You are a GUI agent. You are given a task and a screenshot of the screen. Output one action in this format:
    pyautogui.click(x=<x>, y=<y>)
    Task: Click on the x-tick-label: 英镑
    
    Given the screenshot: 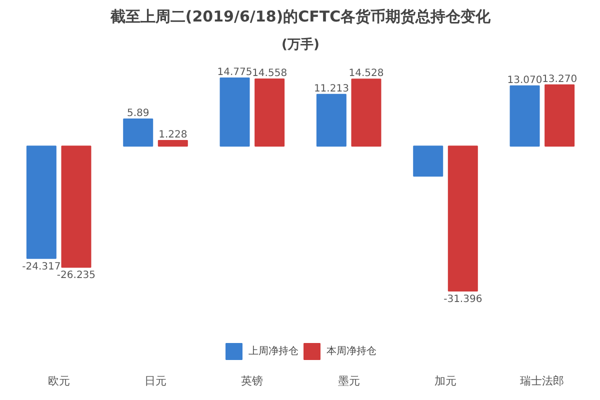 What is the action you would take?
    pyautogui.click(x=252, y=381)
    